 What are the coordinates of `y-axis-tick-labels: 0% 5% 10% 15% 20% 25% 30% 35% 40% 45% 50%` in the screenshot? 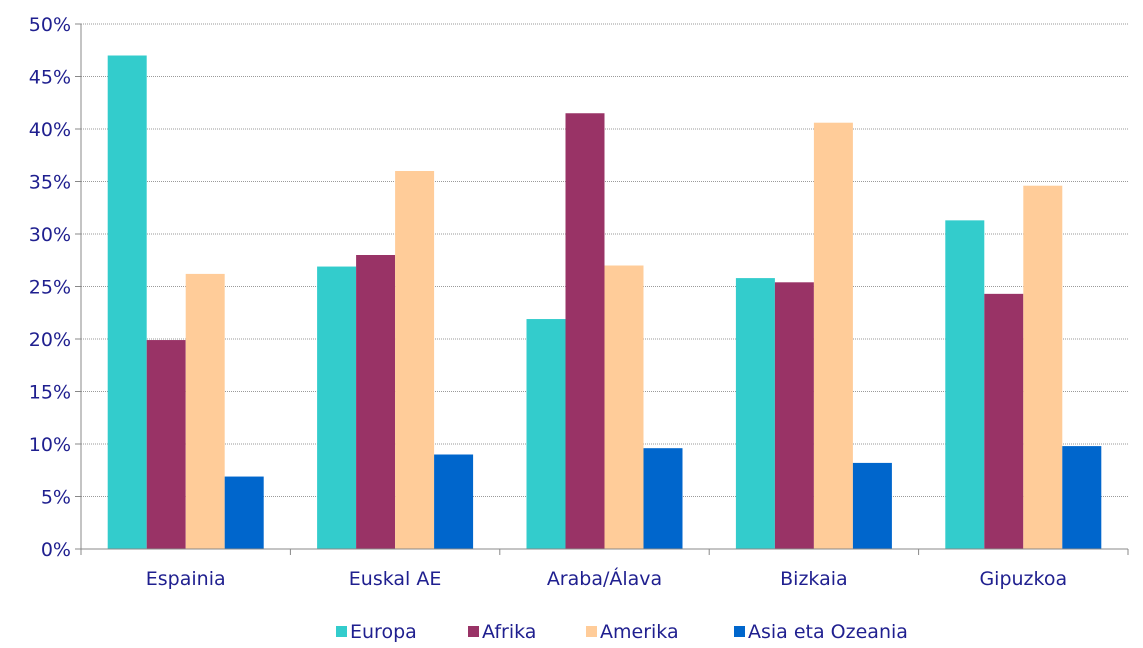 It's located at (50, 287).